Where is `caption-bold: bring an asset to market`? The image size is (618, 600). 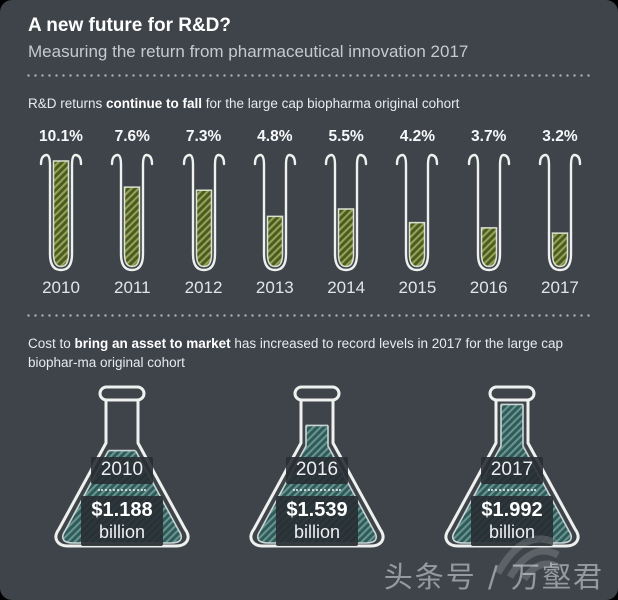 caption-bold: bring an asset to market is located at coordinates (152, 343).